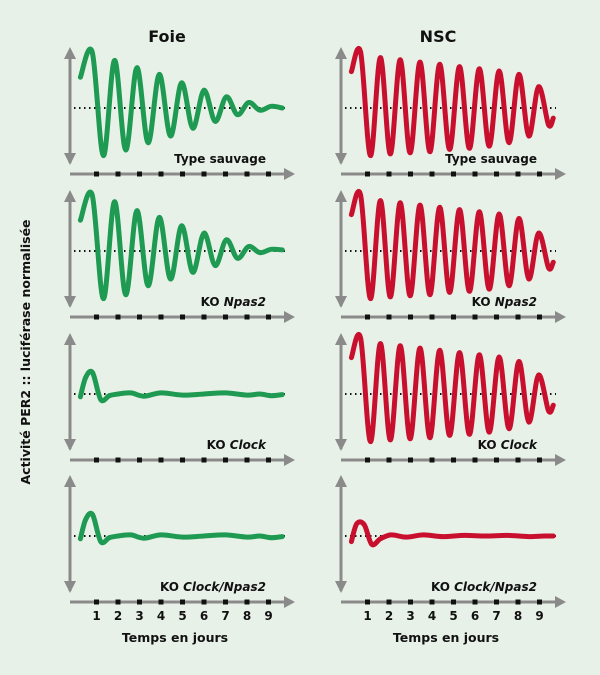 Image resolution: width=600 pixels, height=675 pixels. I want to click on genotype-label: KO Clock, so click(237, 445).